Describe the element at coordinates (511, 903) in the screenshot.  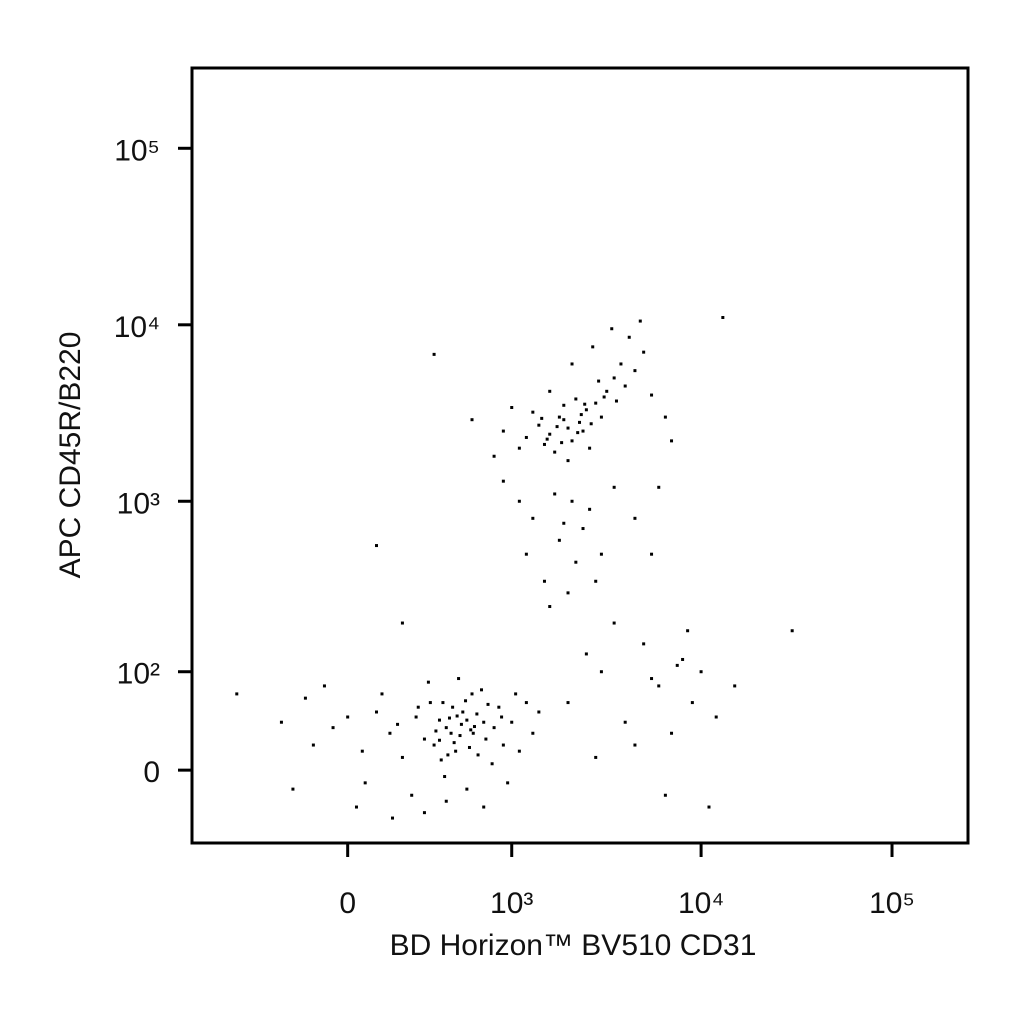
I see `x-tick-label: 10³` at that location.